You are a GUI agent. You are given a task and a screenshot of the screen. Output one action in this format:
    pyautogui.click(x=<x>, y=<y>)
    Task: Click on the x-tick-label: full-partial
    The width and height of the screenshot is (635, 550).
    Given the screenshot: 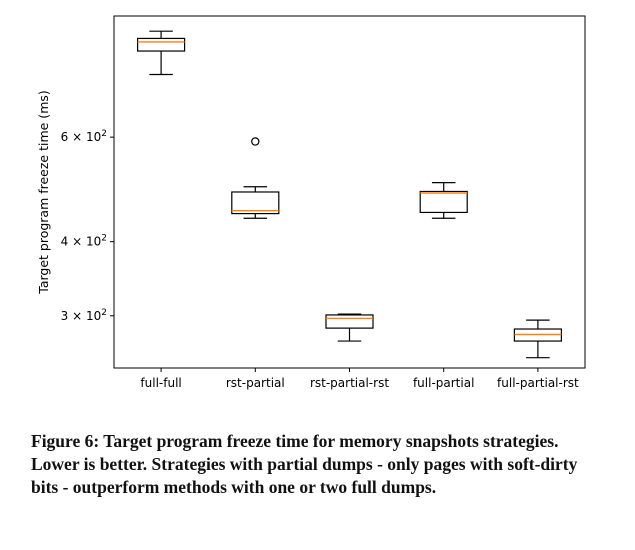 What is the action you would take?
    pyautogui.click(x=443, y=383)
    